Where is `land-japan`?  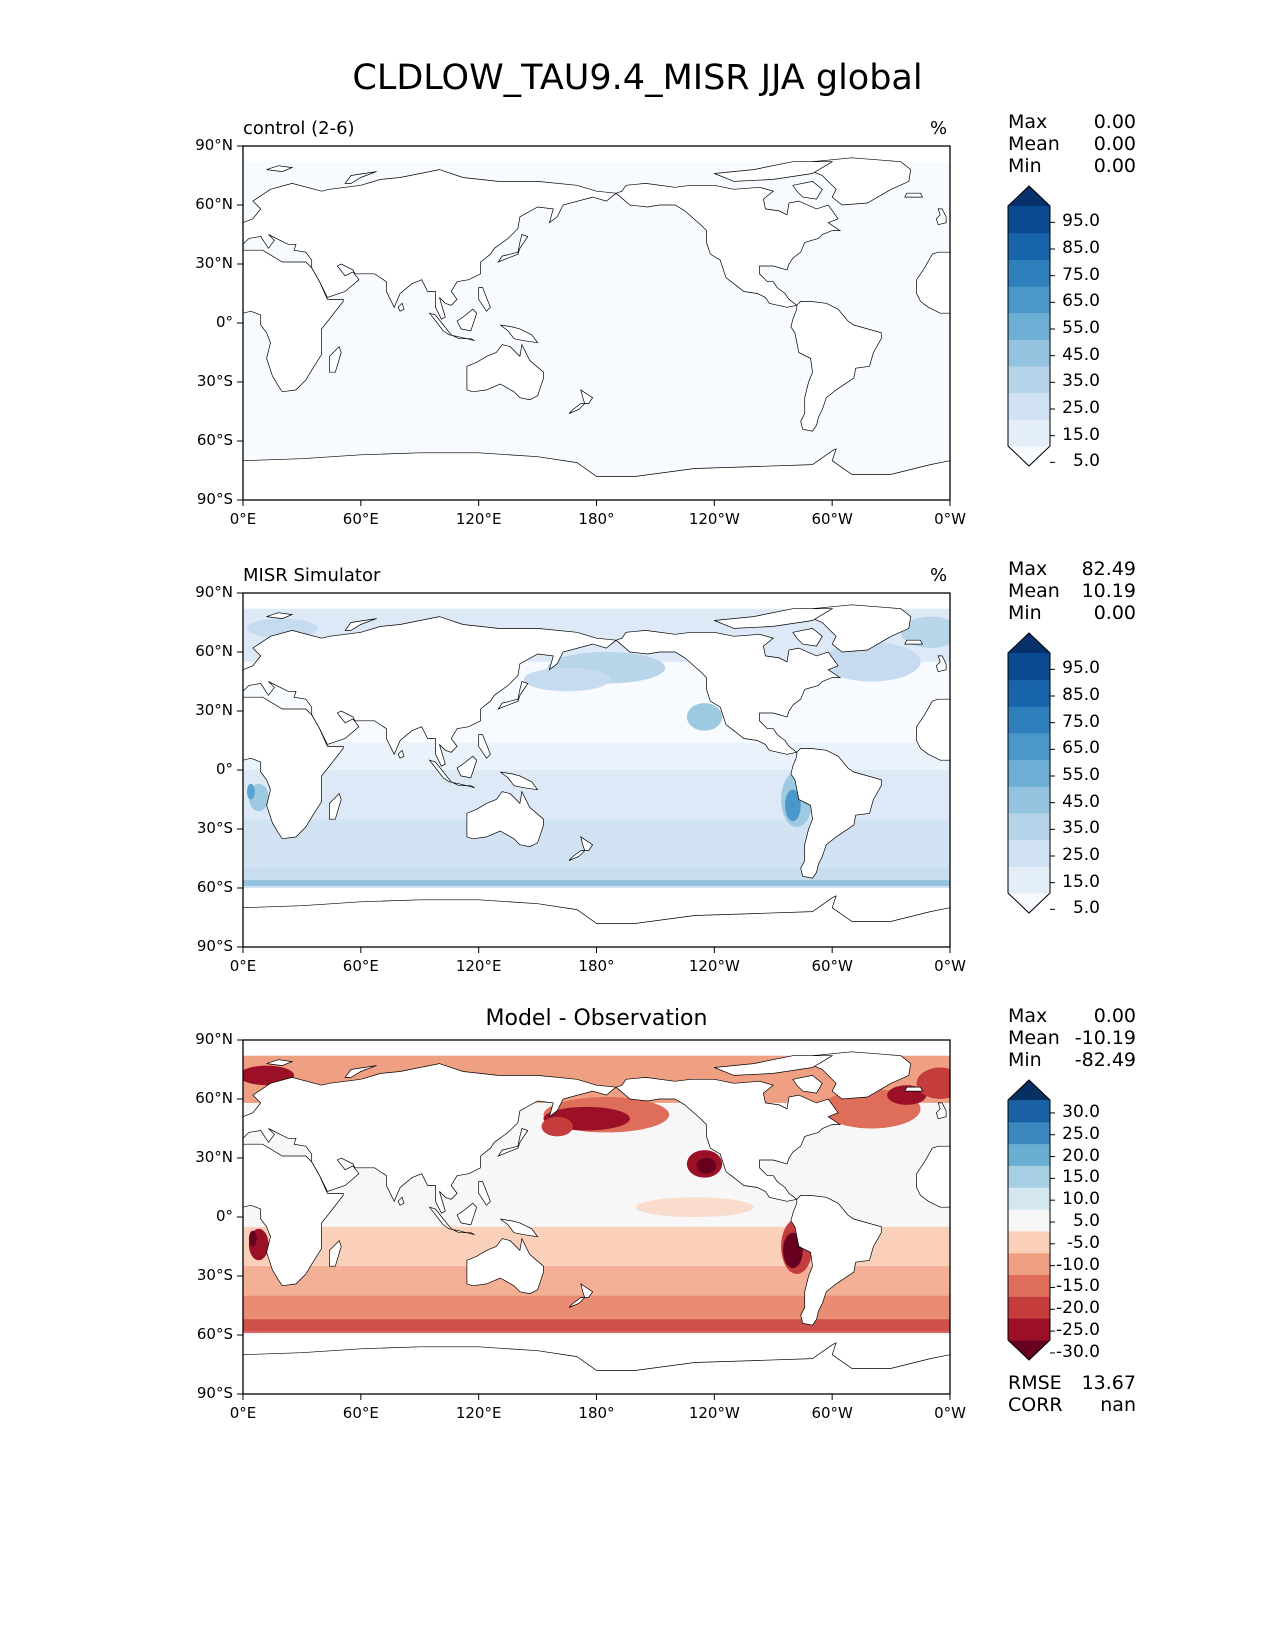 land-japan is located at coordinates (513, 695).